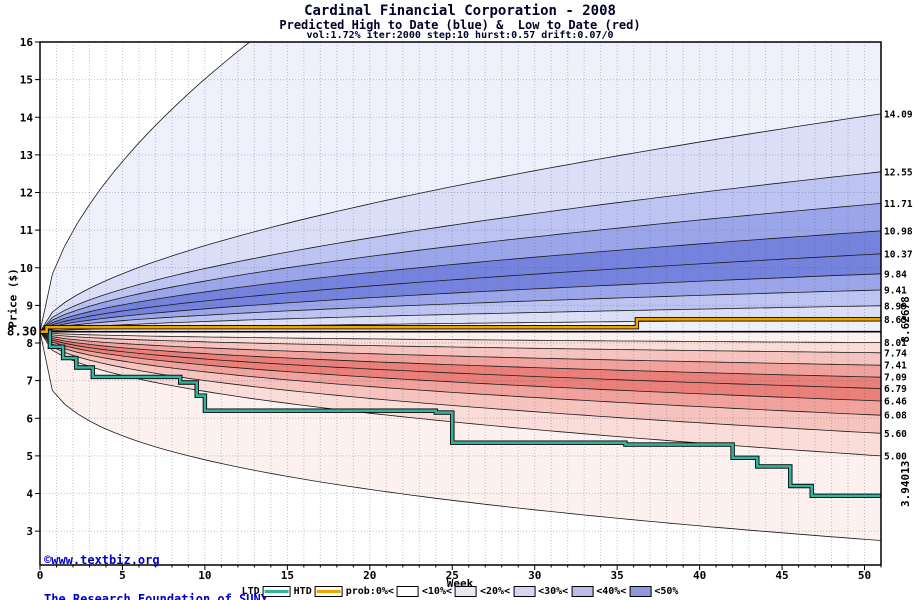  What do you see at coordinates (204, 575) in the screenshot?
I see `x-tick-label: 10` at bounding box center [204, 575].